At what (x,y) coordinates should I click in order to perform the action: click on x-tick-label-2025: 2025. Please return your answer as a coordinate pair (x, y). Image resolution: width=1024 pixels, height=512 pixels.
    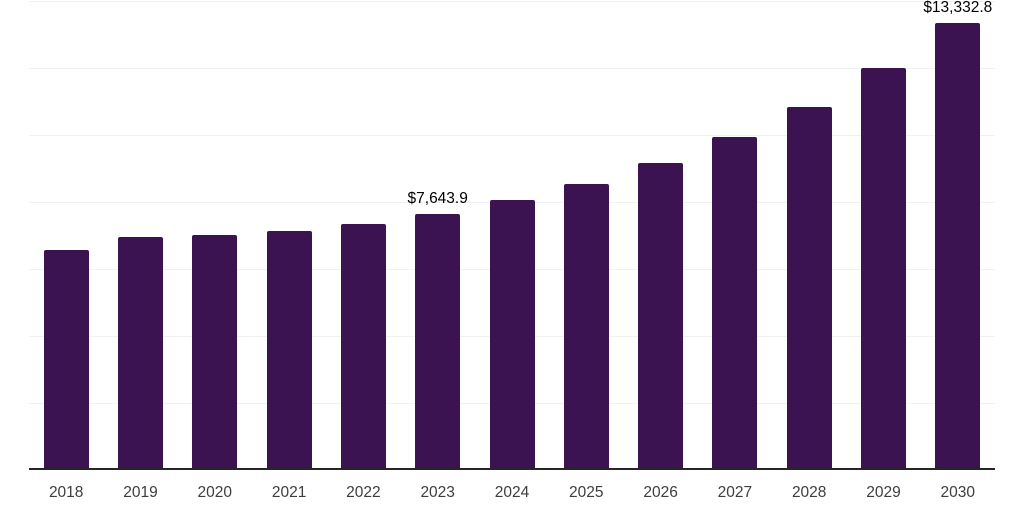
    Looking at the image, I should click on (586, 492).